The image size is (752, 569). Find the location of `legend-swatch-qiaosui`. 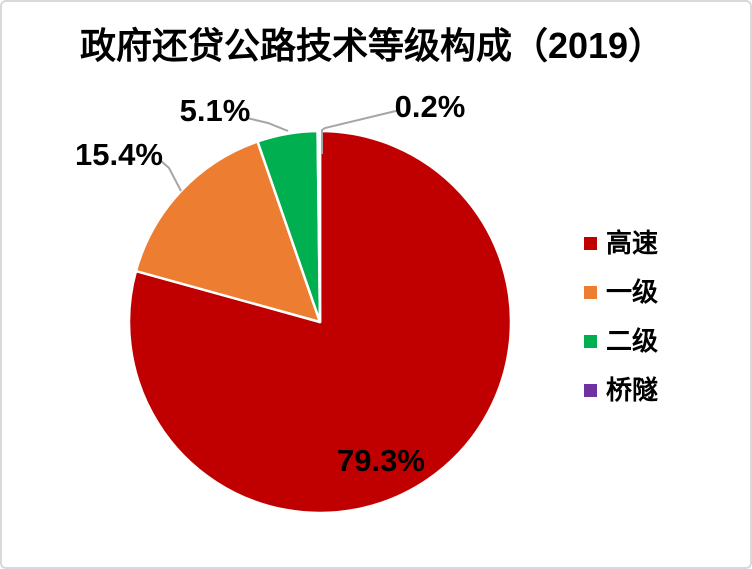

legend-swatch-qiaosui is located at coordinates (590, 390).